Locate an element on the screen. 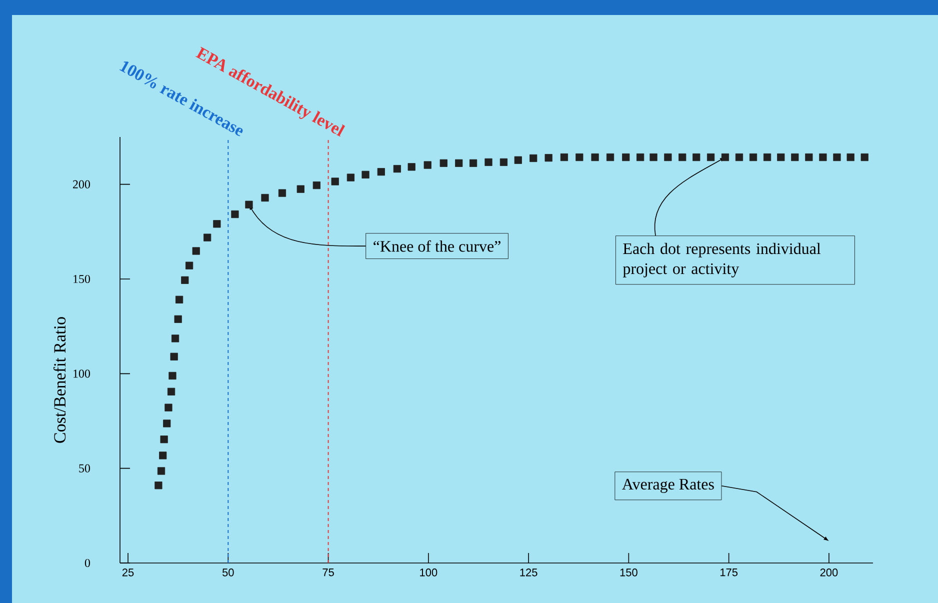  x-tick-label: 75 is located at coordinates (328, 572).